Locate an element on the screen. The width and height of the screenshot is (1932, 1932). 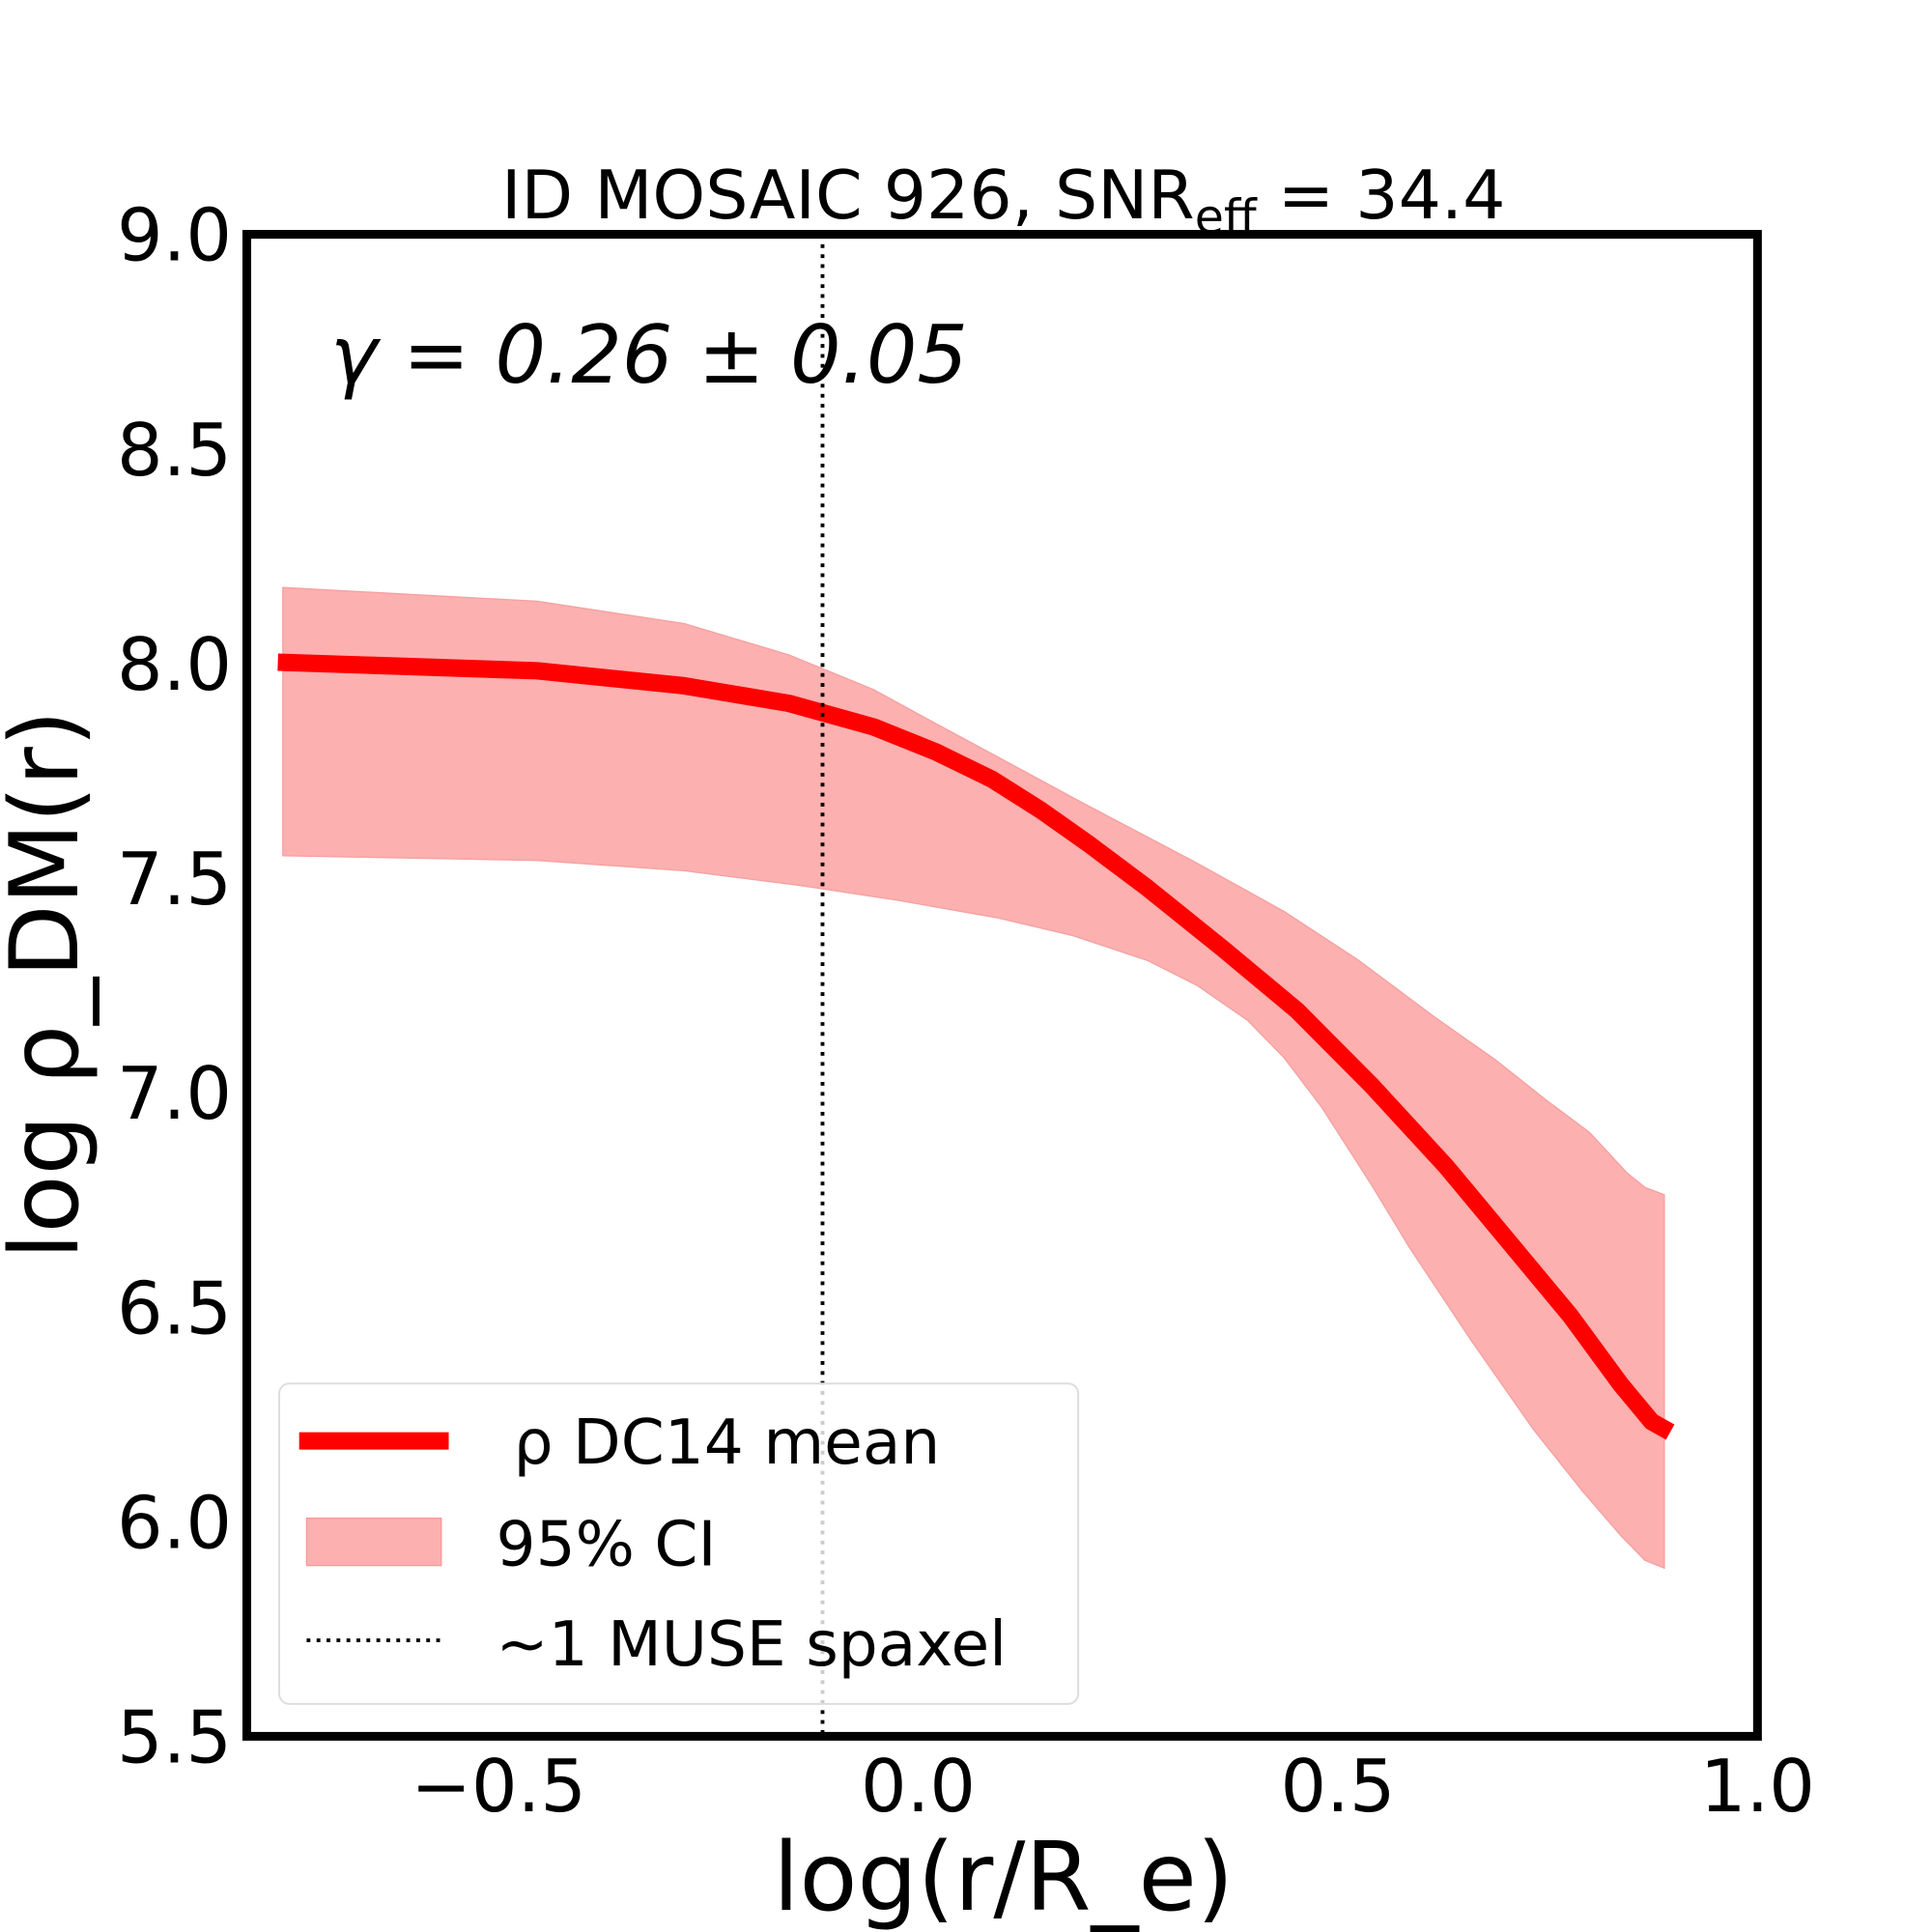
y-tick-label: 7.0 is located at coordinates (174, 1094).